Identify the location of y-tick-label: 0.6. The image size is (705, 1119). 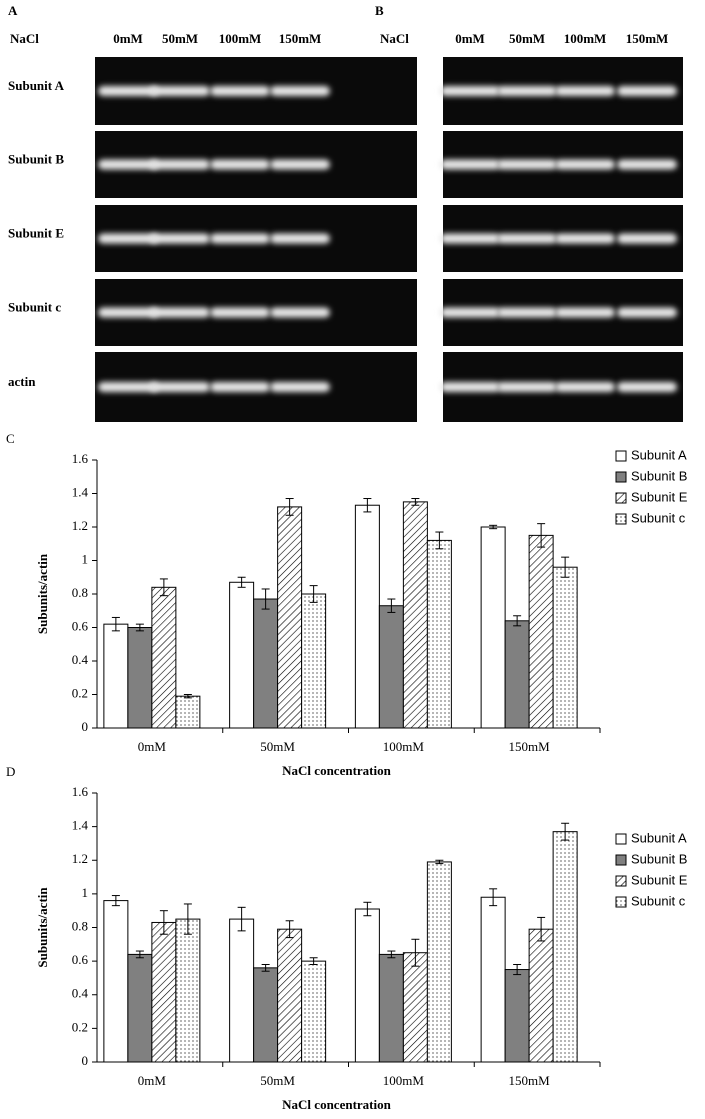
(80, 959).